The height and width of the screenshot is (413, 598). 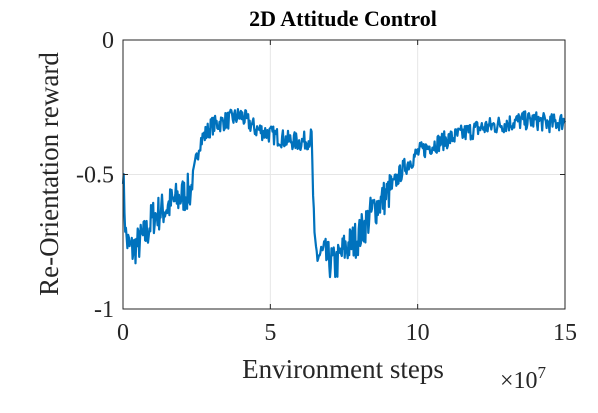 What do you see at coordinates (418, 333) in the screenshot?
I see `x-tick-label: 10` at bounding box center [418, 333].